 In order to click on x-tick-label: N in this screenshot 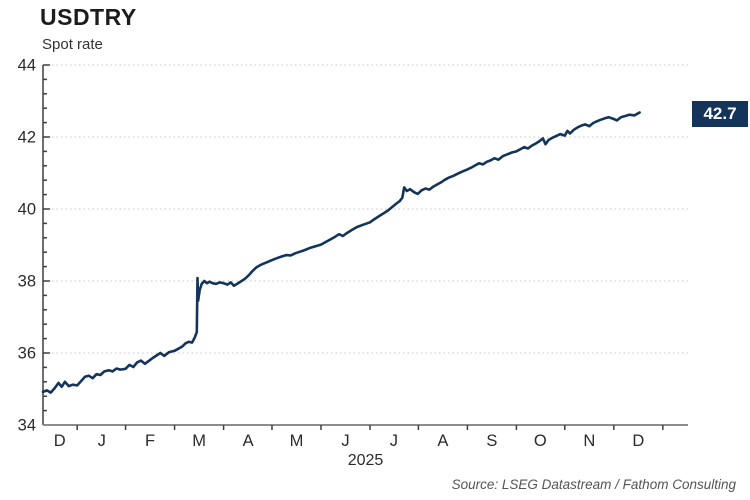, I will do `click(589, 441)`.